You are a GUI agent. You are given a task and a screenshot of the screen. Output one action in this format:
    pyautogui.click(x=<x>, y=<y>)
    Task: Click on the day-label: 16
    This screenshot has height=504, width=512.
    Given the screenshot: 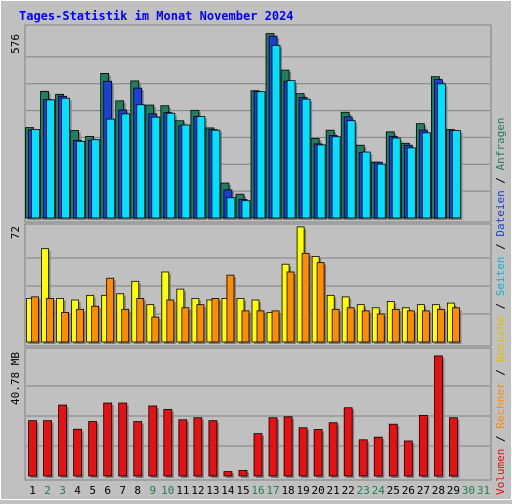 What is the action you would take?
    pyautogui.click(x=257, y=490)
    